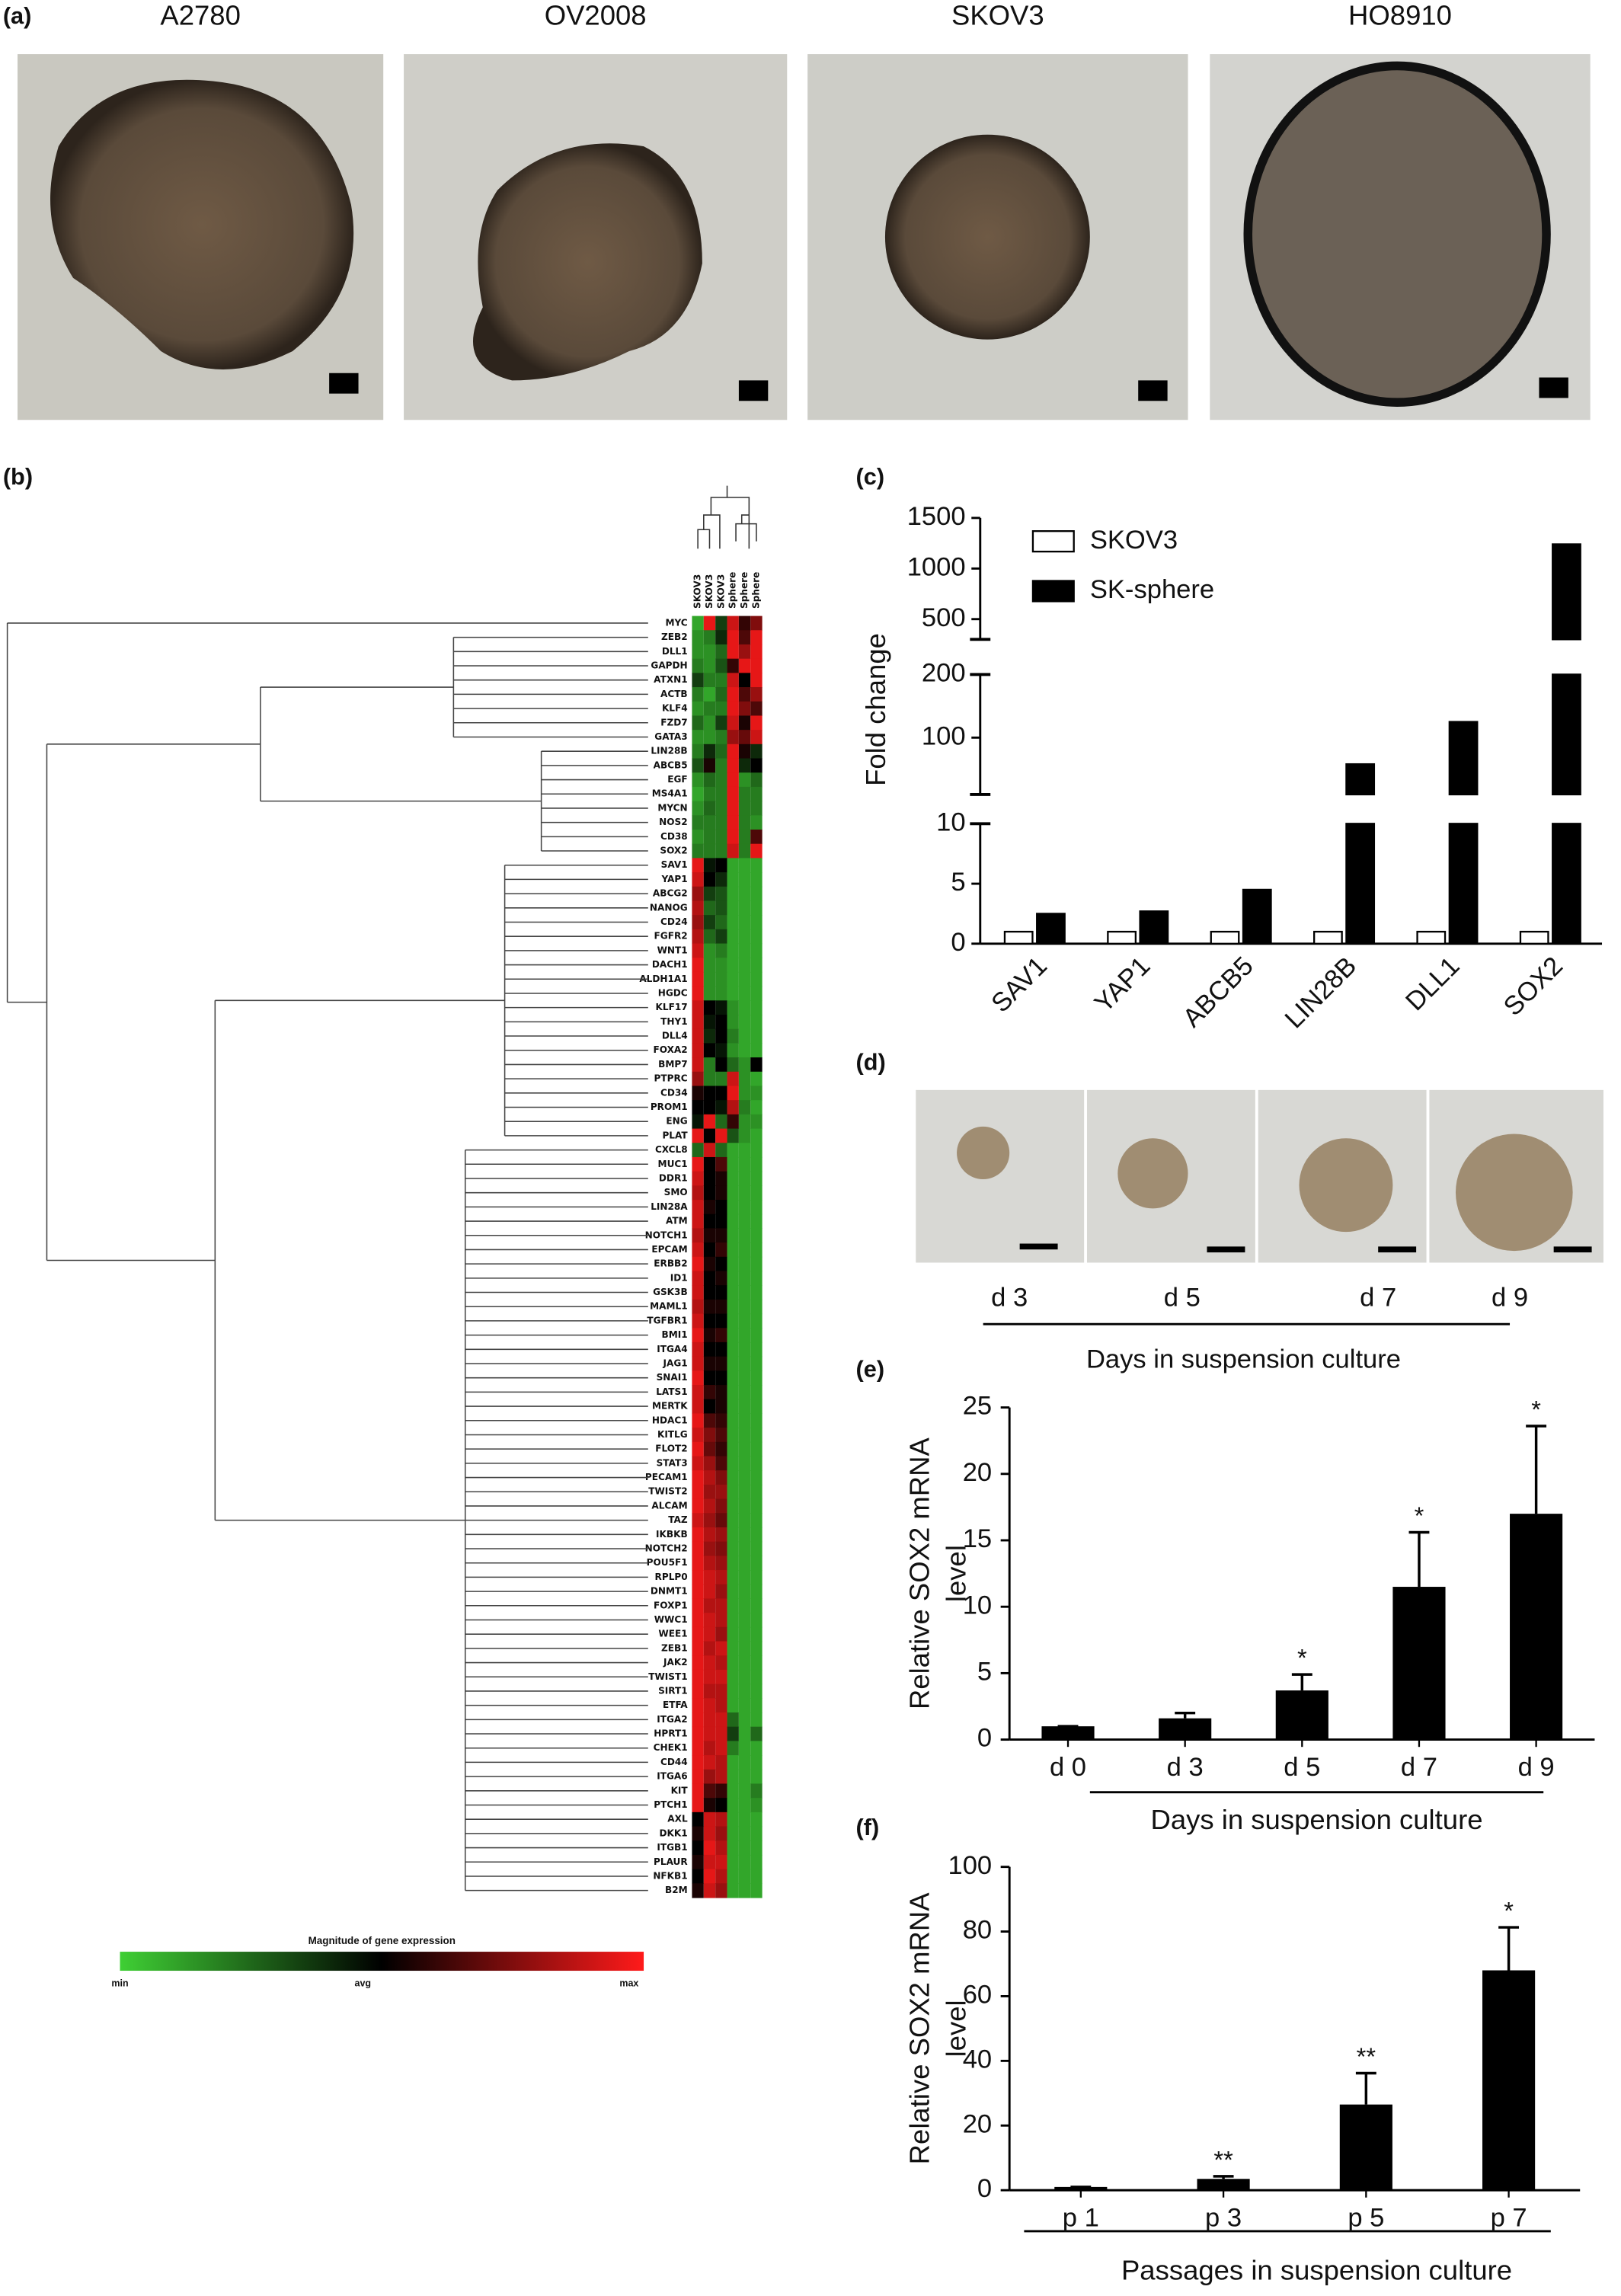 Image resolution: width=1621 pixels, height=2296 pixels. I want to click on gene-label: HPRT1, so click(671, 1733).